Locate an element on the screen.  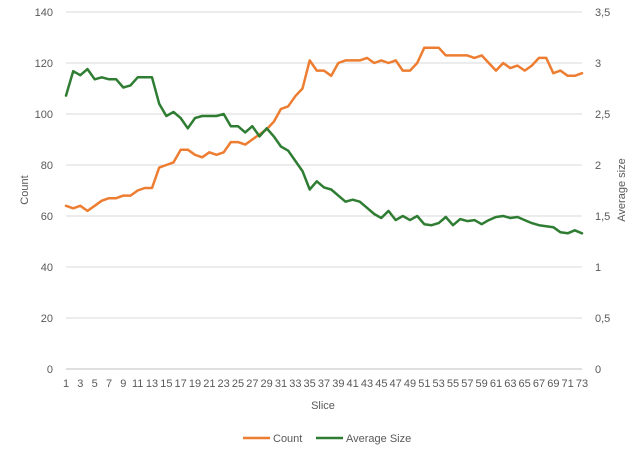
right-axis-title: Average size is located at coordinates (622, 189).